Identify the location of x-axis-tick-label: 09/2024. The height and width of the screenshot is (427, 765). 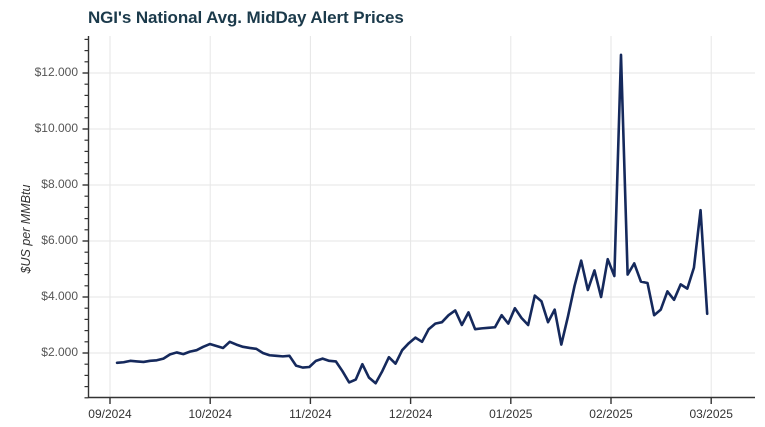
(110, 414).